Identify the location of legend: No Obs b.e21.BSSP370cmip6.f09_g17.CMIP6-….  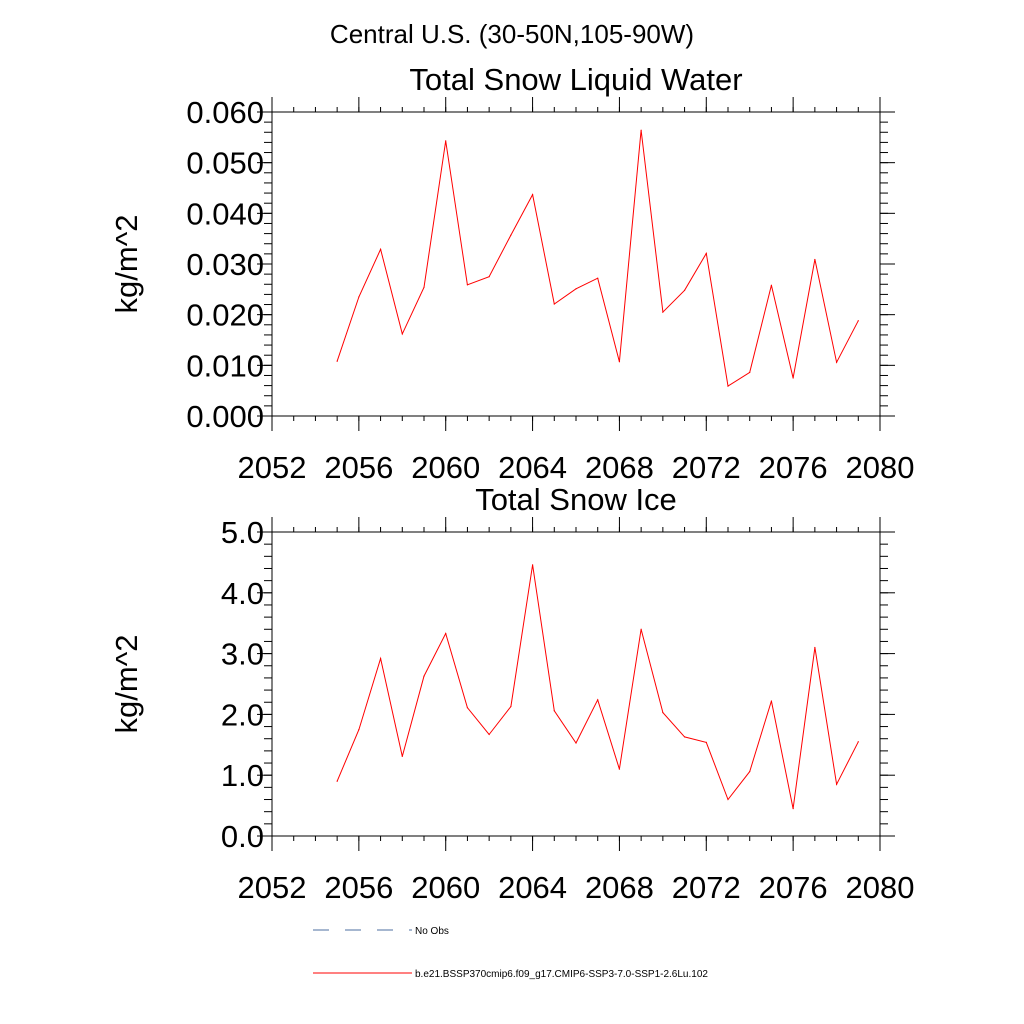
(510, 953).